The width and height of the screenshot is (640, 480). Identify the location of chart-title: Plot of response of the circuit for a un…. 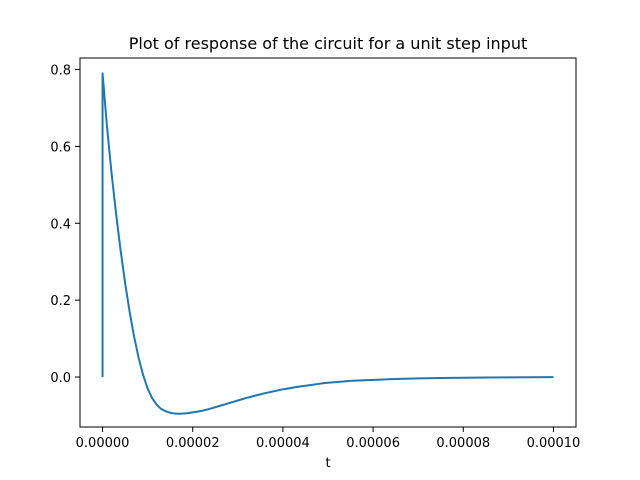
(328, 43).